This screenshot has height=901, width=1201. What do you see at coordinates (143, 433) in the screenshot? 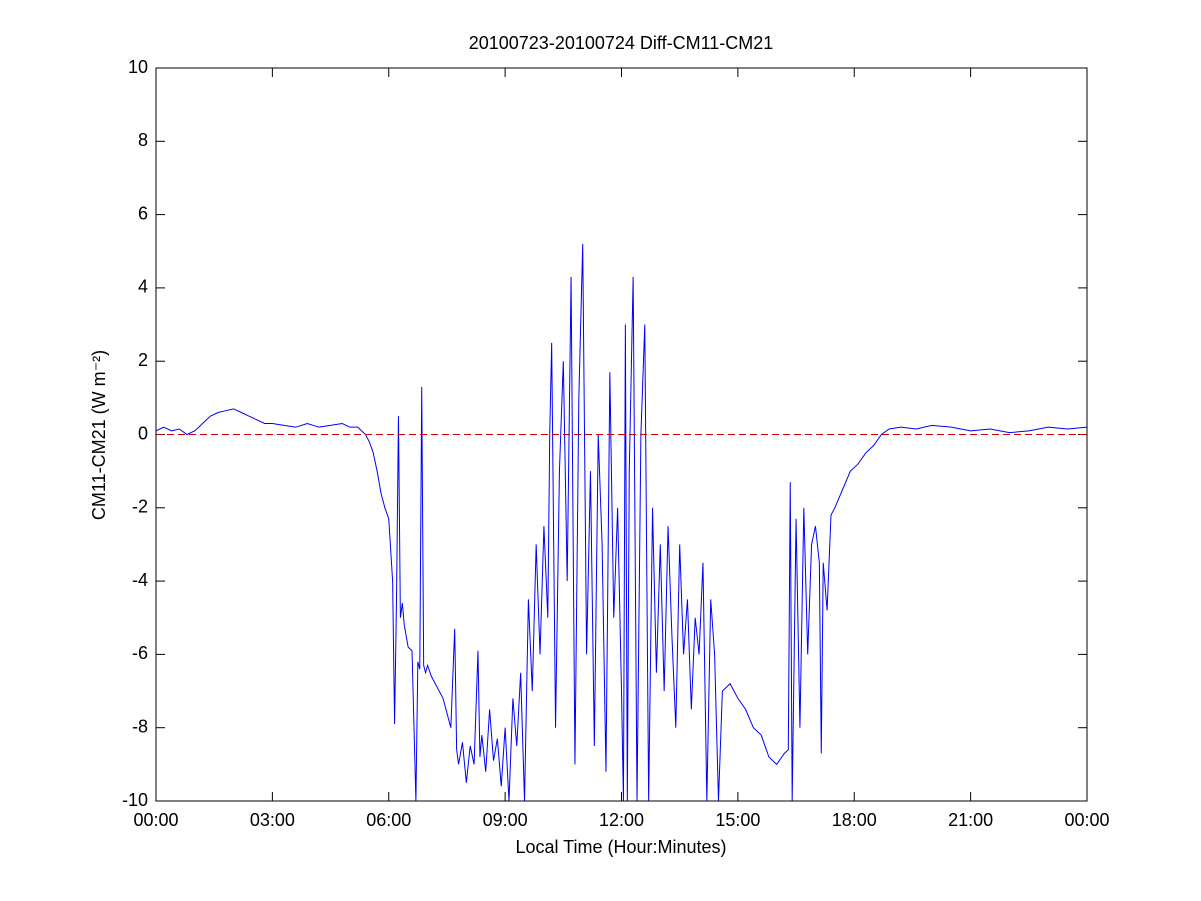
I see `y-tick-label: 0` at bounding box center [143, 433].